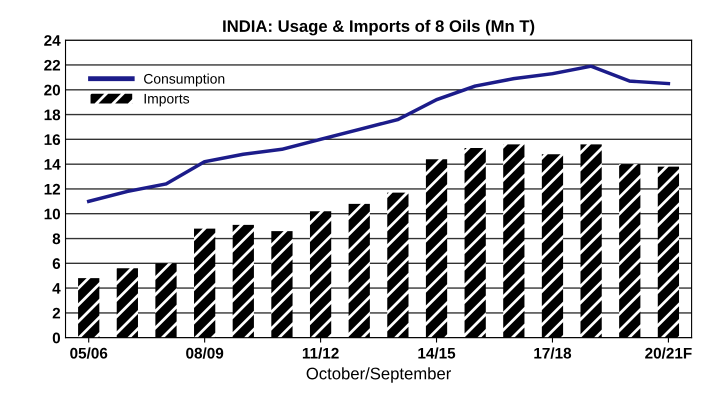  What do you see at coordinates (52, 214) in the screenshot?
I see `y-tick-label: 10` at bounding box center [52, 214].